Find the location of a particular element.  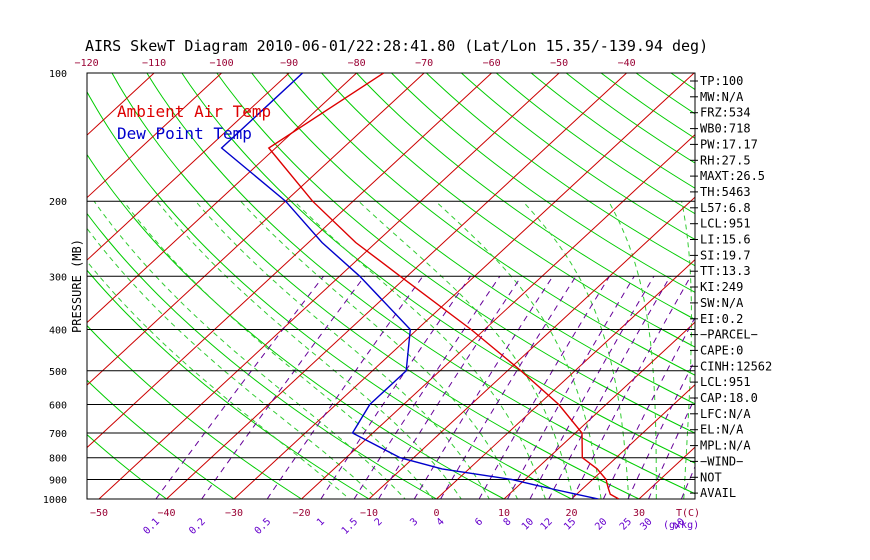

top-temp-tick-label: −70 is located at coordinates (424, 63).